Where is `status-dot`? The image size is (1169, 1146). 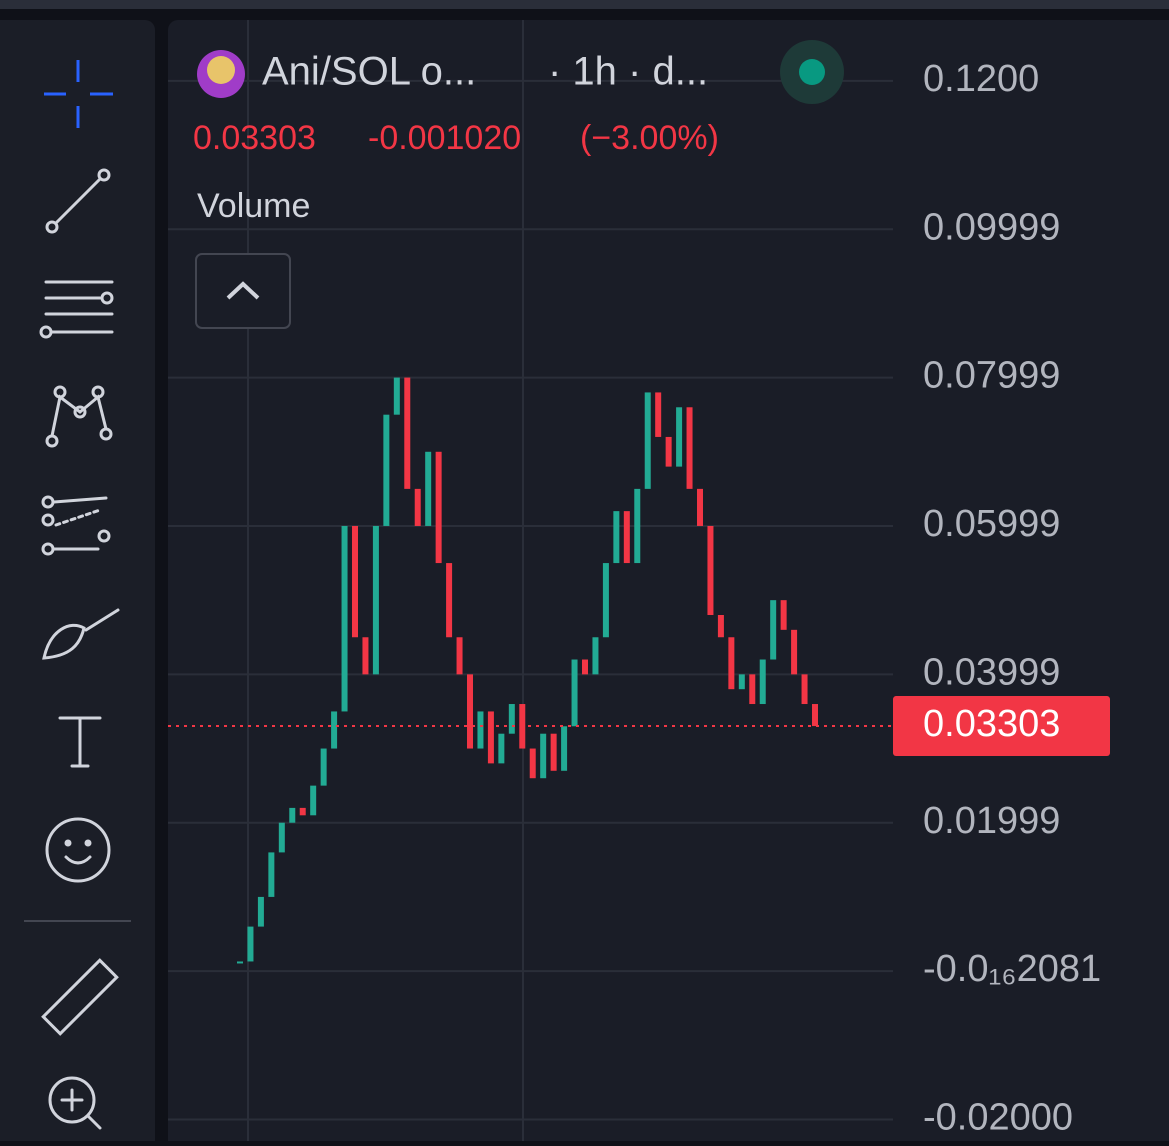 status-dot is located at coordinates (812, 72).